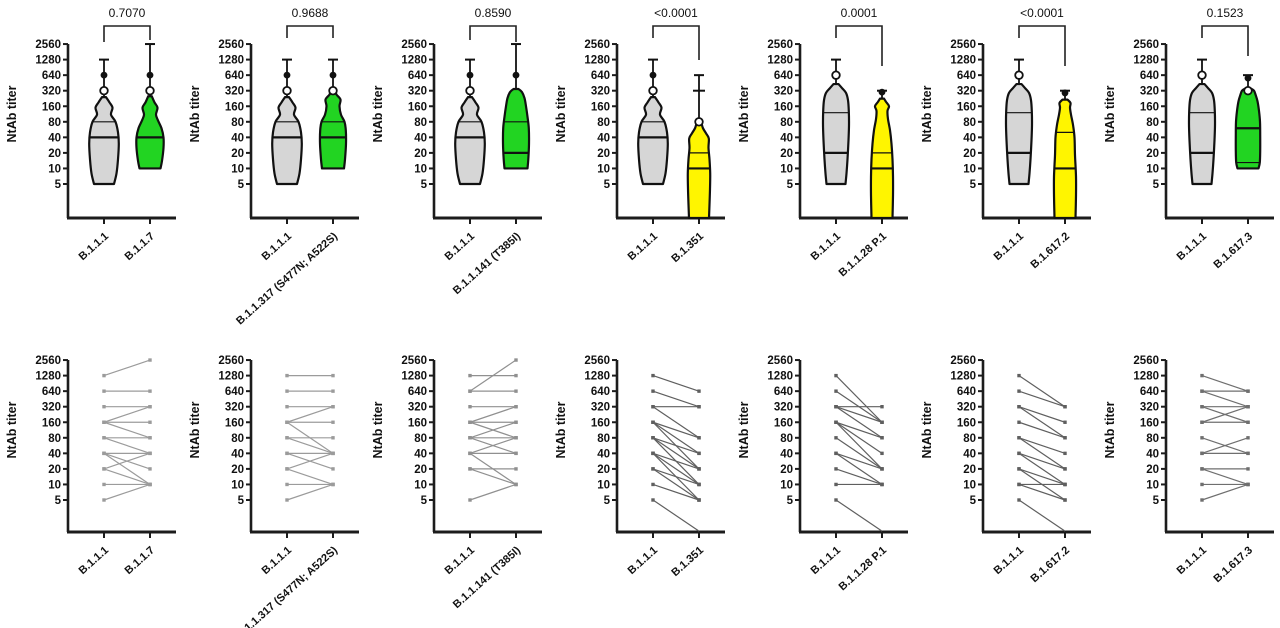  I want to click on violin-body, so click(1019, 134).